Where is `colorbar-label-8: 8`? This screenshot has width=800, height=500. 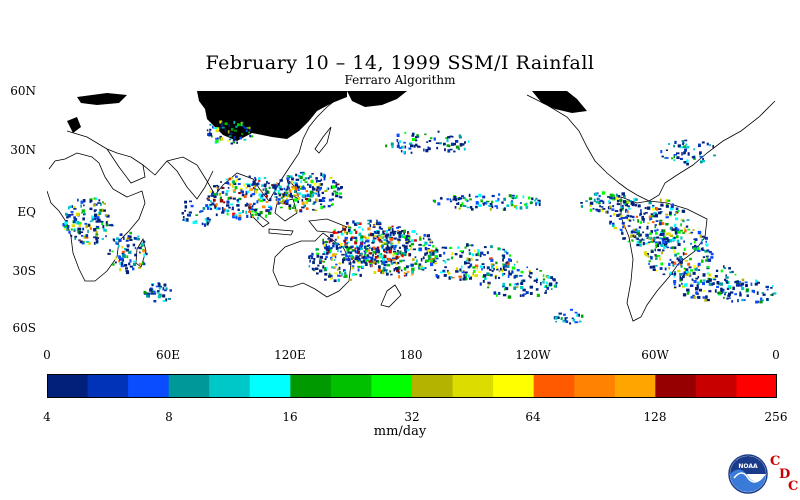 colorbar-label-8: 8 is located at coordinates (169, 417).